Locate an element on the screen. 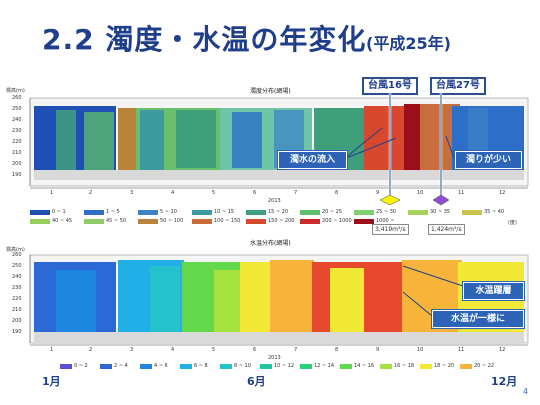  turbidity-month: 6 is located at coordinates (255, 193).